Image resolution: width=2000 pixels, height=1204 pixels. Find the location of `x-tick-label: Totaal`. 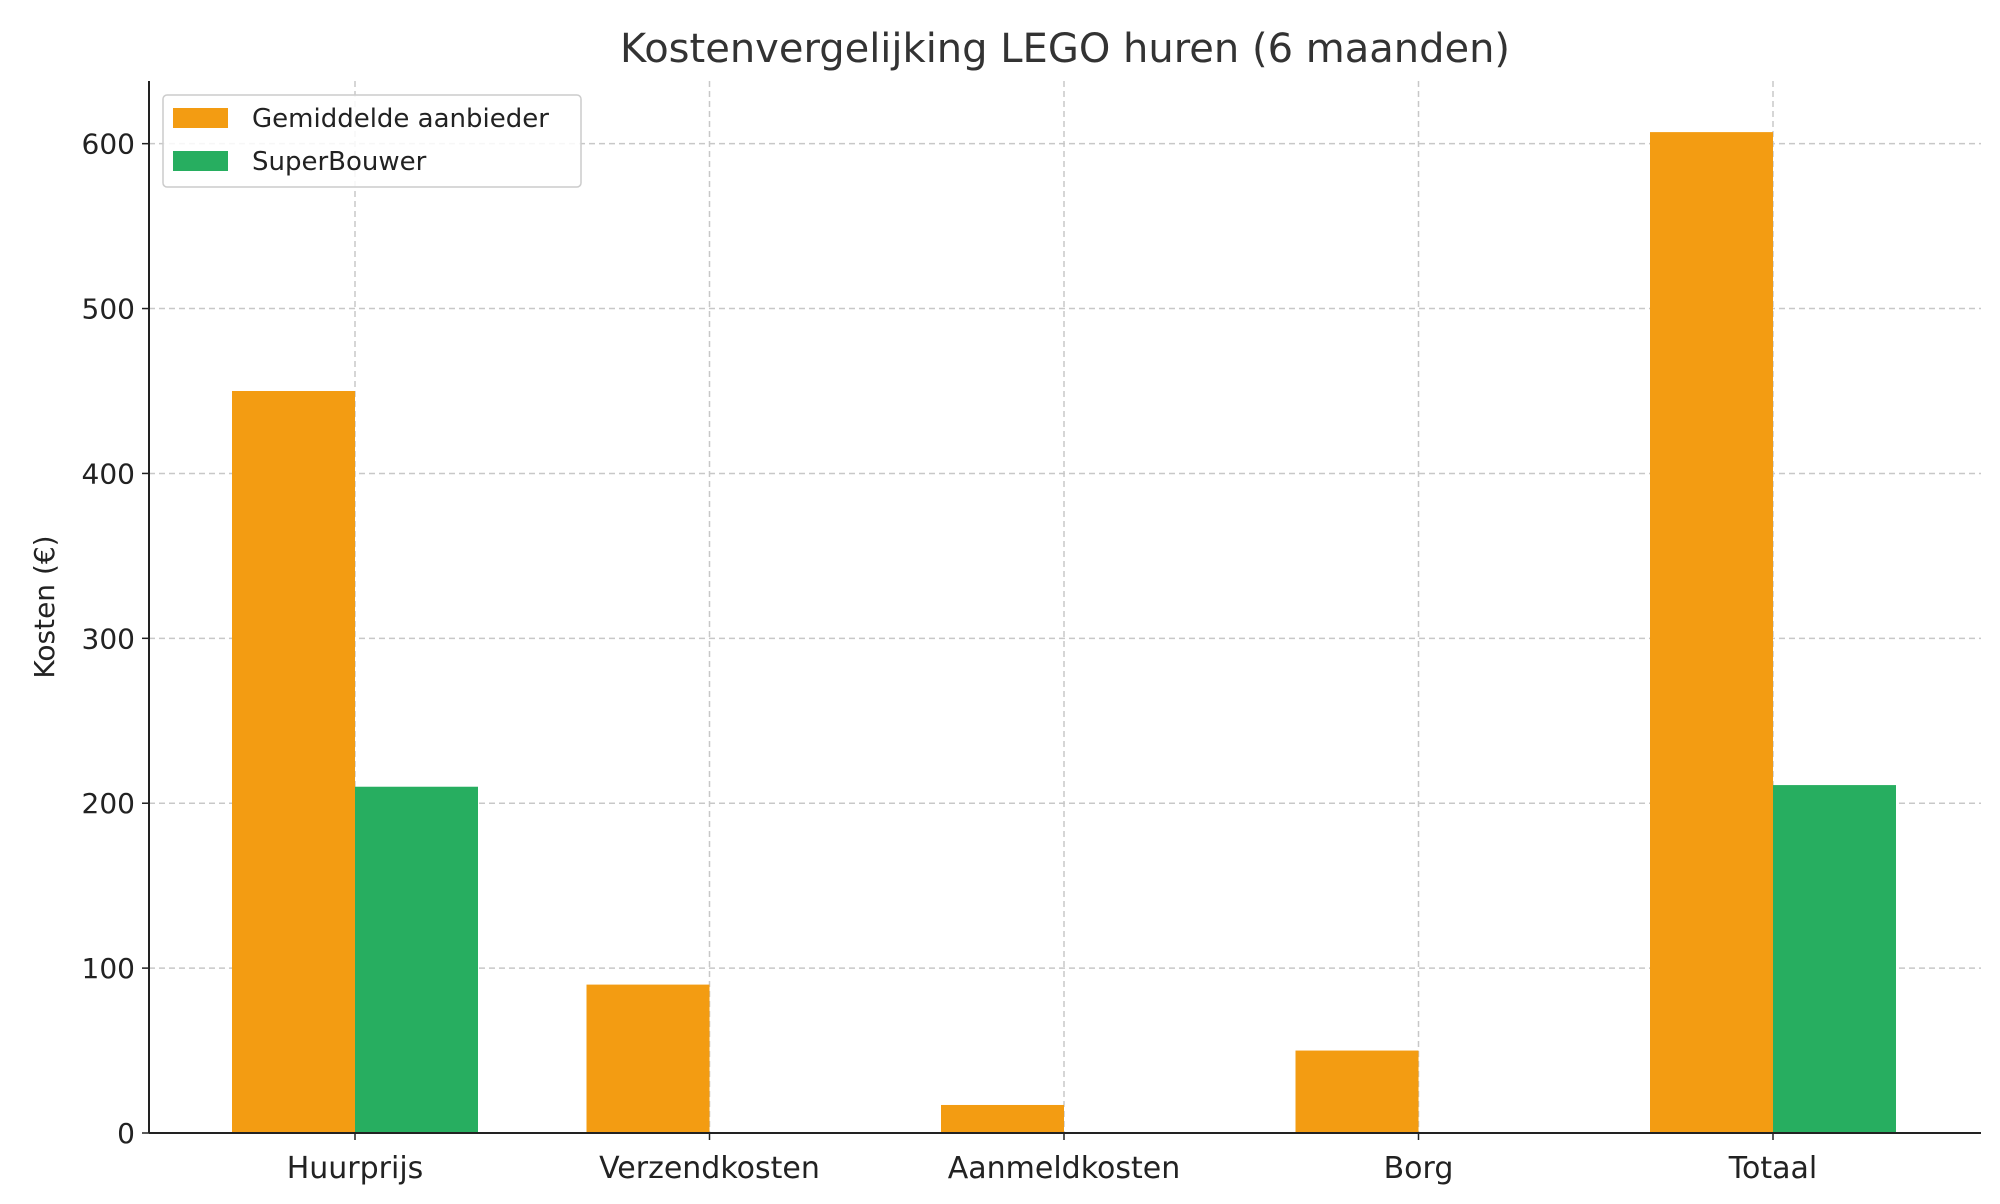

x-tick-label: Totaal is located at coordinates (1772, 1168).